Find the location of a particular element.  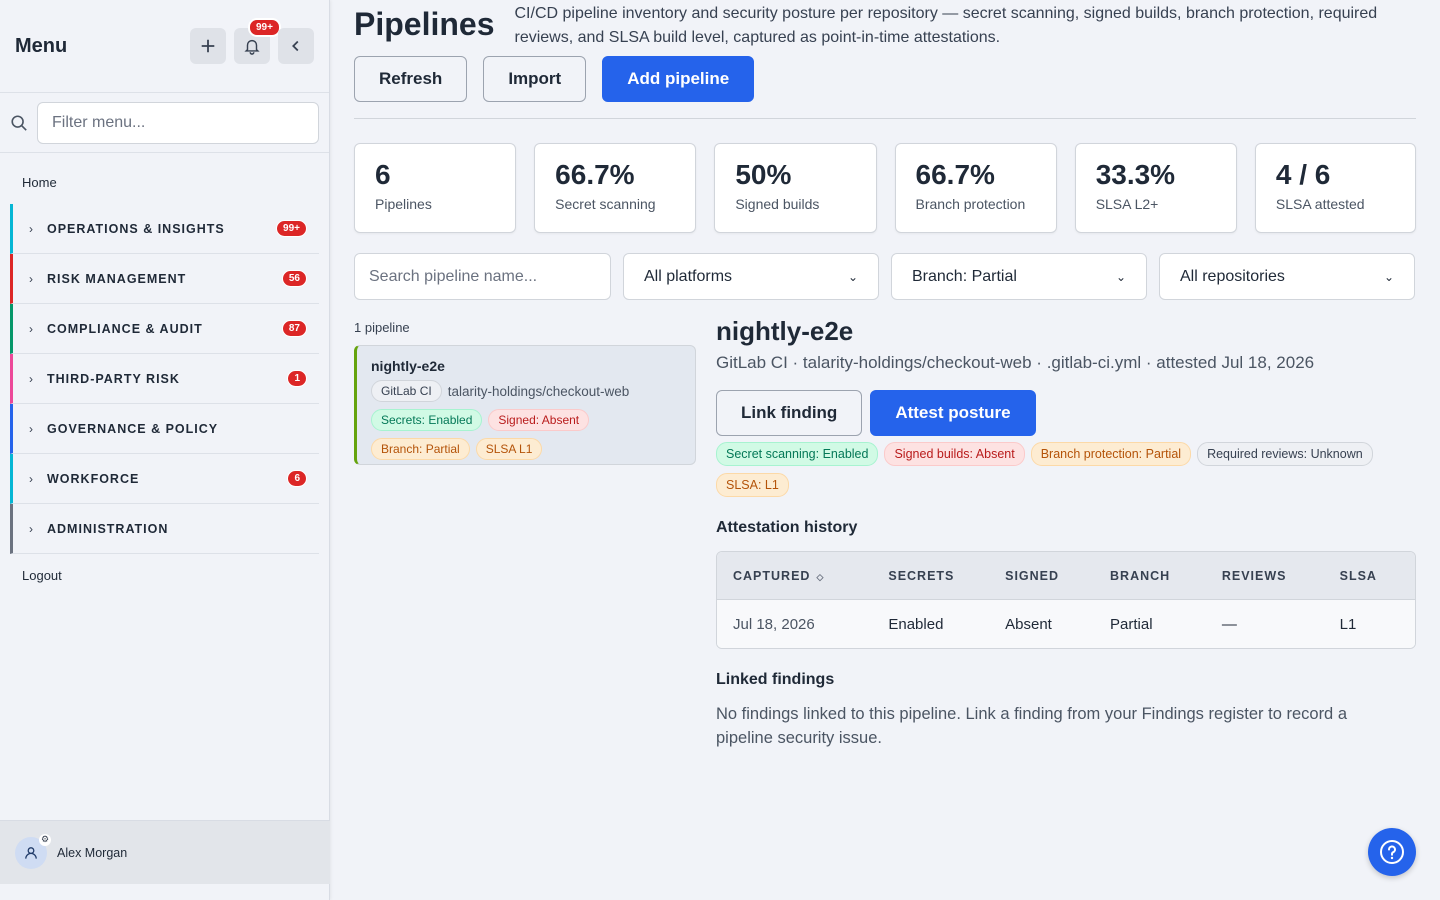

branch-tag: Branch: Partial is located at coordinates (420, 449).